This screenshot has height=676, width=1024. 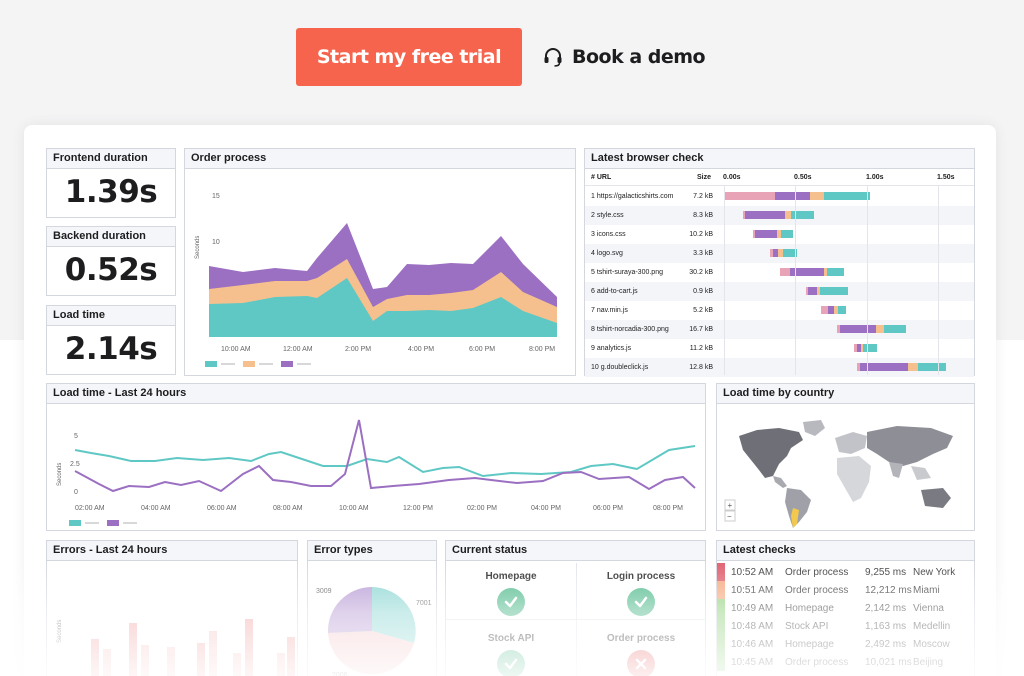 I want to click on x-tick: 08:00 PM, so click(x=668, y=508).